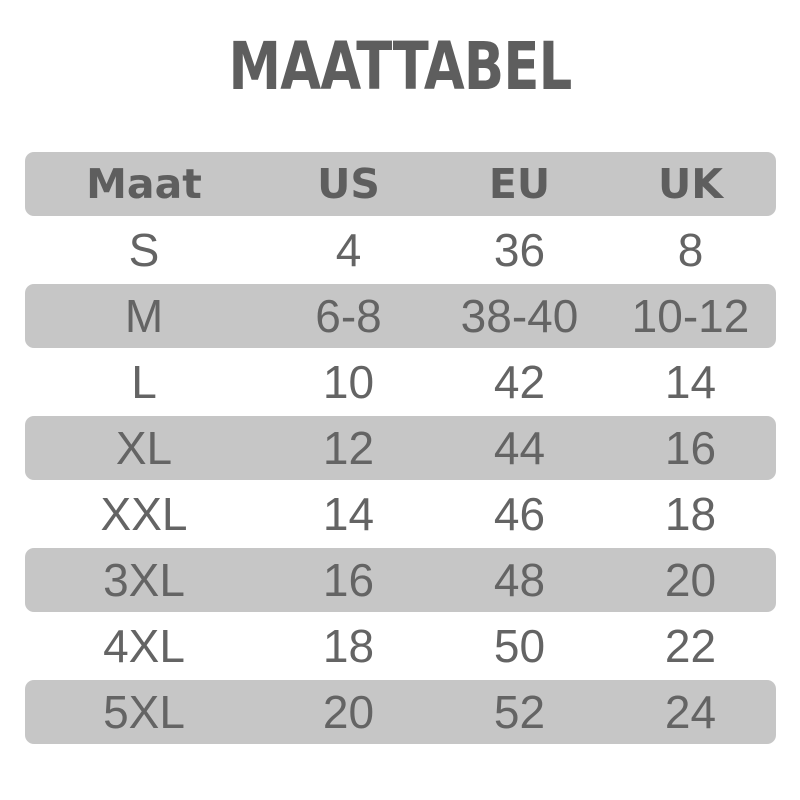  Describe the element at coordinates (519, 184) in the screenshot. I see `column-header-eu: EU` at that location.